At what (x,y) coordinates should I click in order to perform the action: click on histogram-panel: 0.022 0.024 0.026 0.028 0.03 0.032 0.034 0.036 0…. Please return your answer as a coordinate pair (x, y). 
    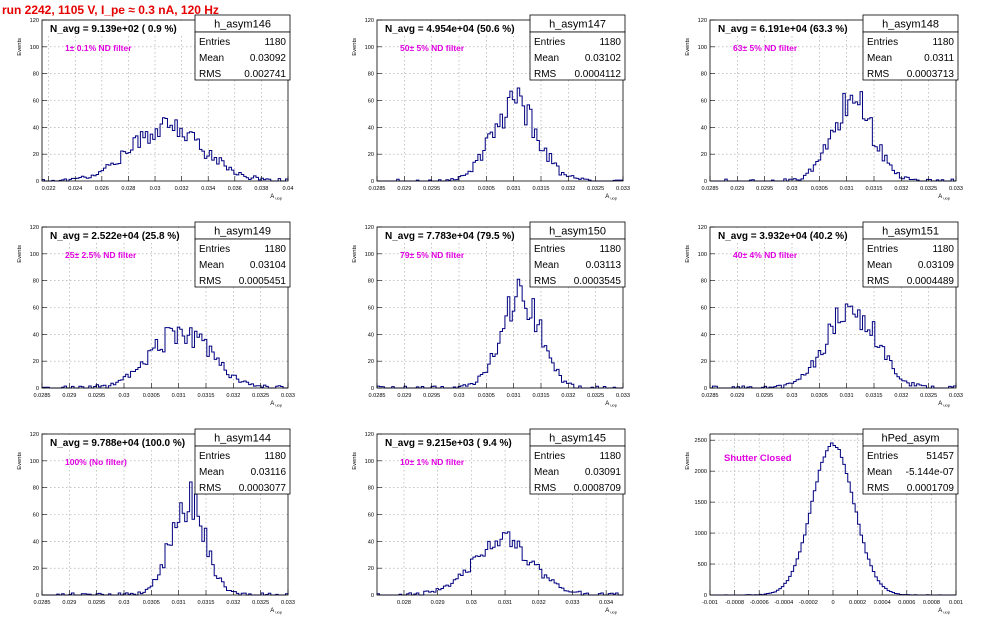
    Looking at the image, I should click on (155, 107).